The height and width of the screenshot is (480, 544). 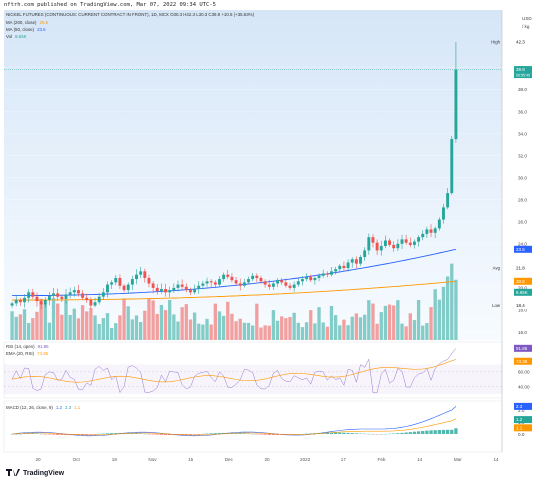 What do you see at coordinates (77, 459) in the screenshot?
I see `x-tick-label: Oct` at bounding box center [77, 459].